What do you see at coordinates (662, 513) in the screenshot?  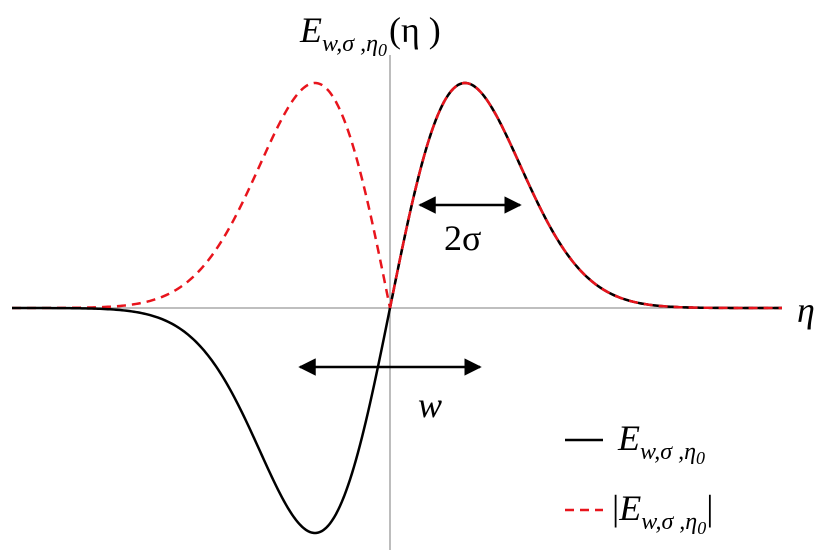 I see `legend-label: |Ew,σ ,η0|` at bounding box center [662, 513].